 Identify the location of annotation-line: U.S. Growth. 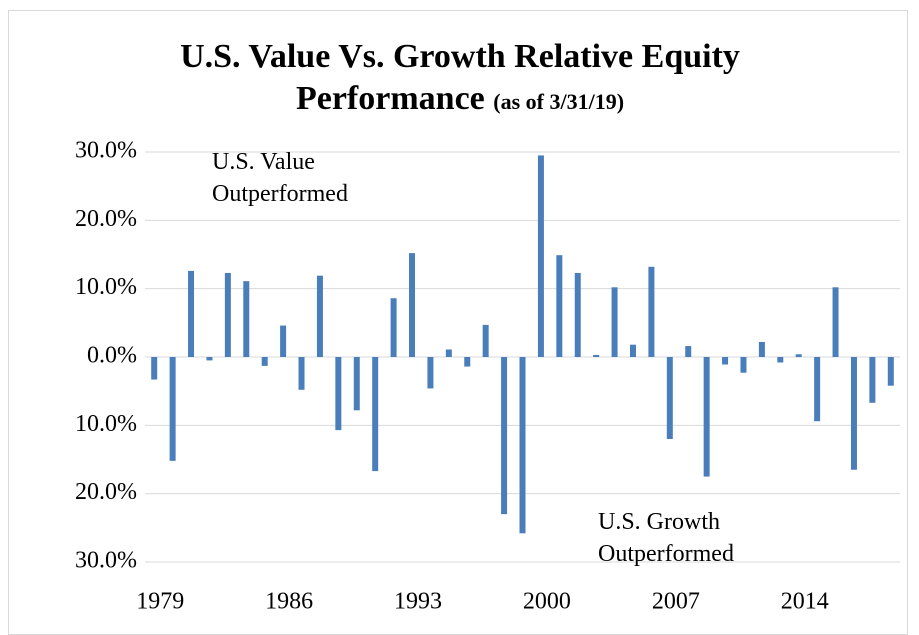
(659, 522).